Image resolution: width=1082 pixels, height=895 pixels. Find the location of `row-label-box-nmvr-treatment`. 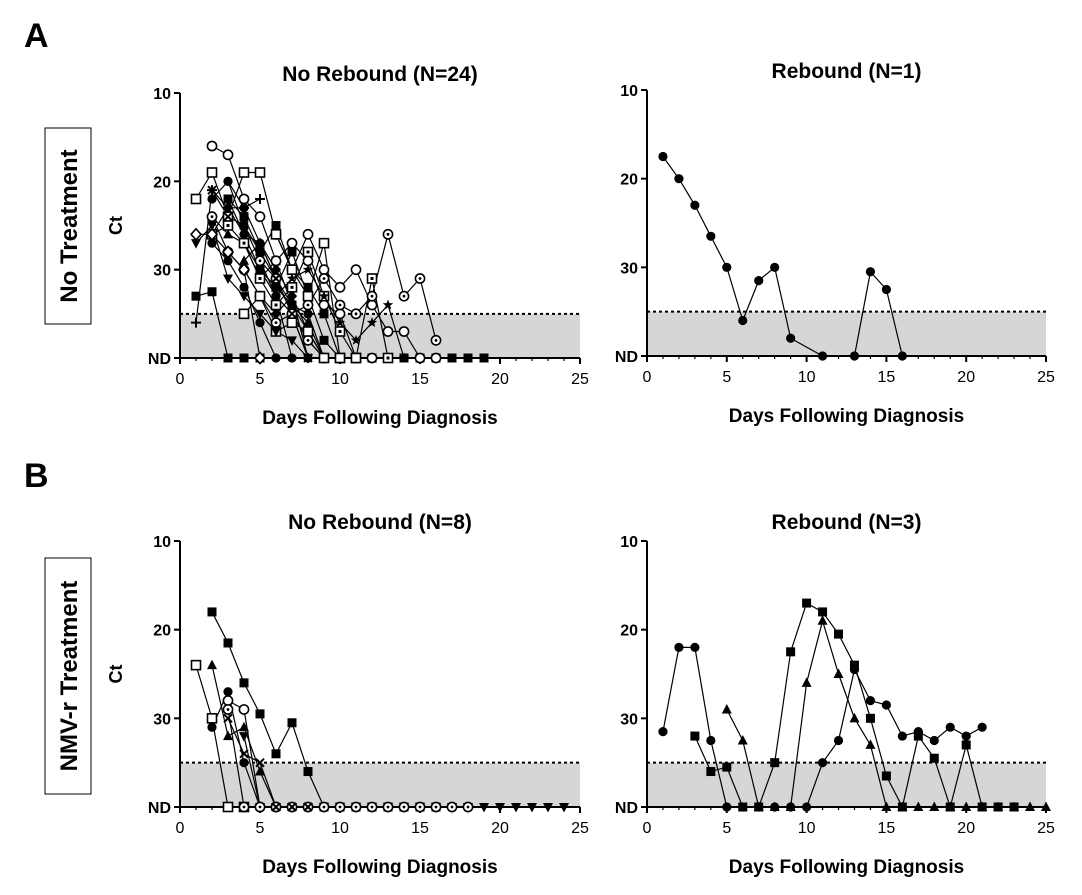

row-label-box-nmvr-treatment is located at coordinates (68, 676).